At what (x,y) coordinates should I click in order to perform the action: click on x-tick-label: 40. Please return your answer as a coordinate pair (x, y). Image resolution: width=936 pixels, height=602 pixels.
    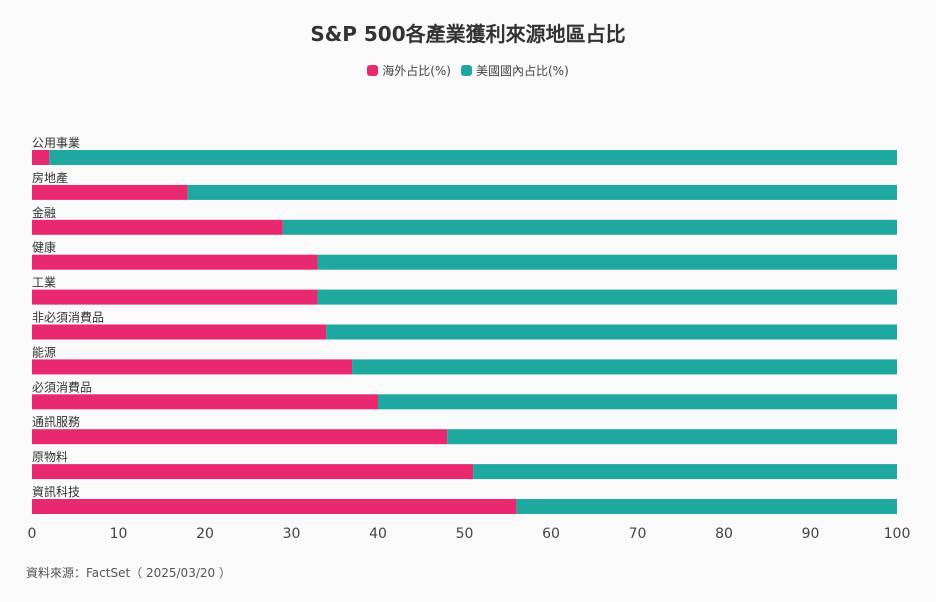
    Looking at the image, I should click on (378, 534).